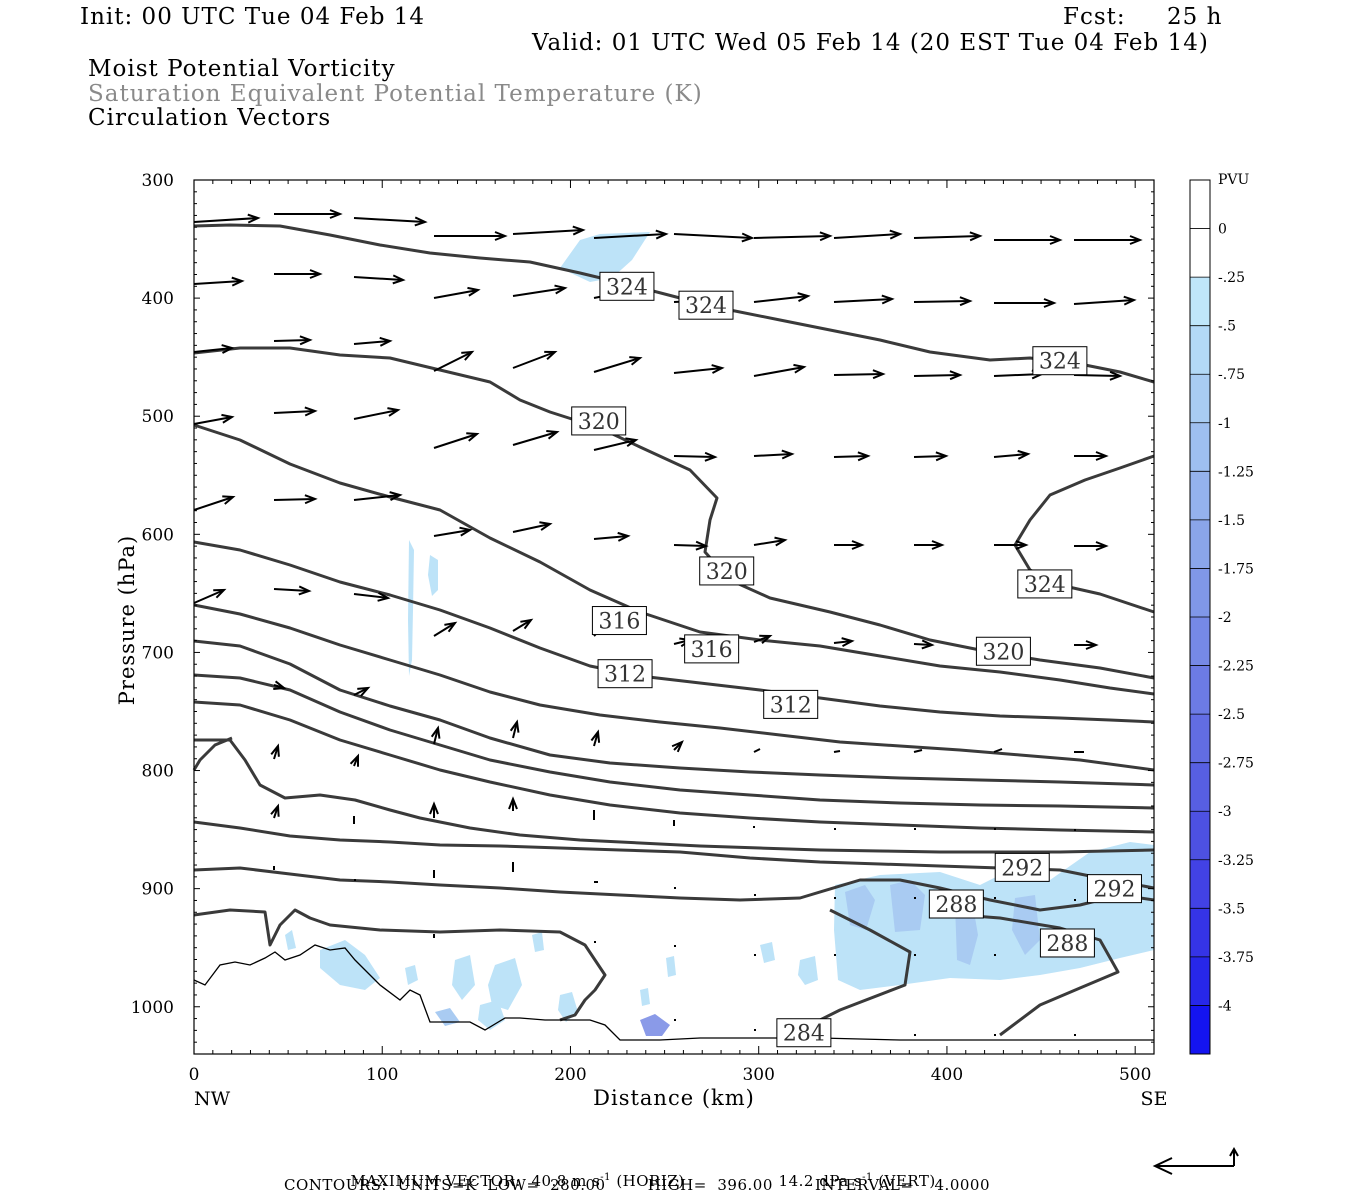  Describe the element at coordinates (158, 299) in the screenshot. I see `y-tick-label: 400` at that location.